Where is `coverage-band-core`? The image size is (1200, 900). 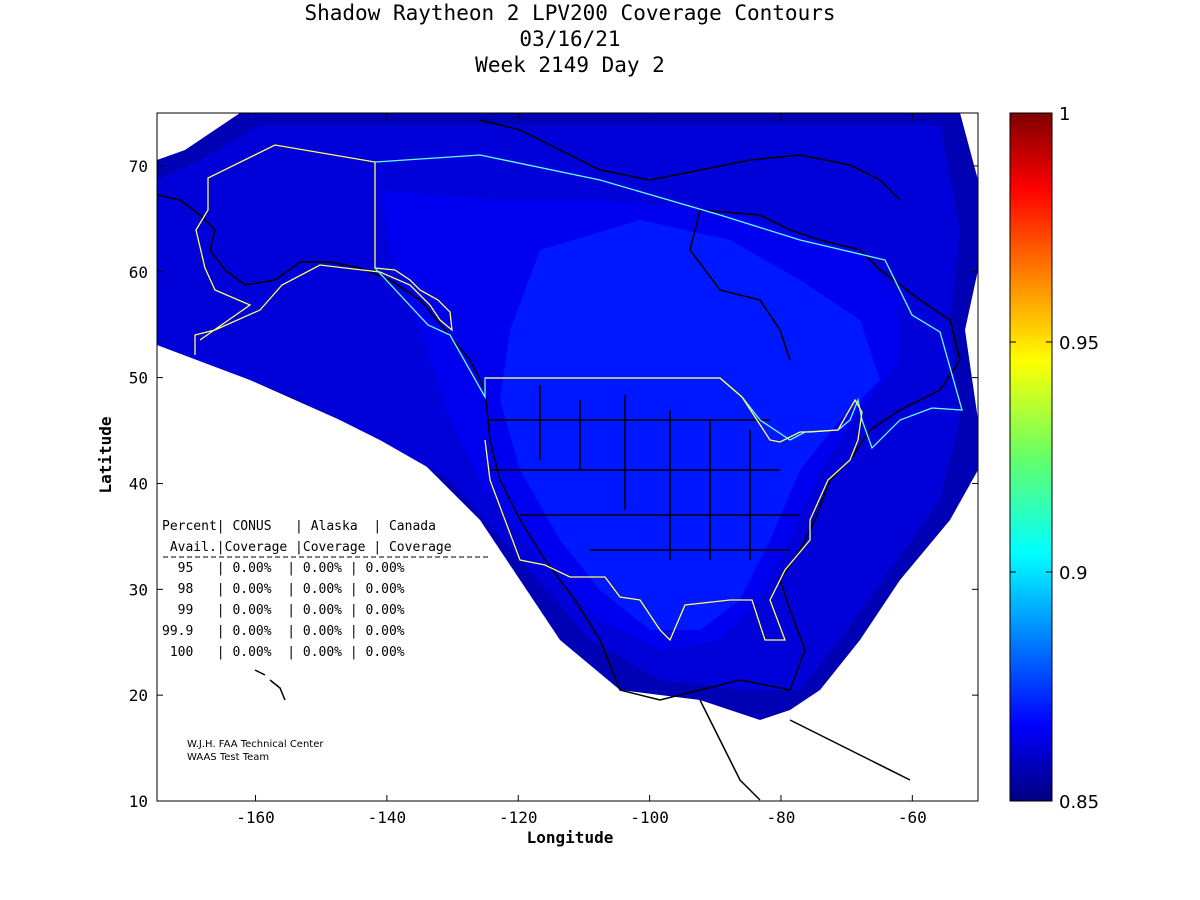
coverage-band-core is located at coordinates (690, 425).